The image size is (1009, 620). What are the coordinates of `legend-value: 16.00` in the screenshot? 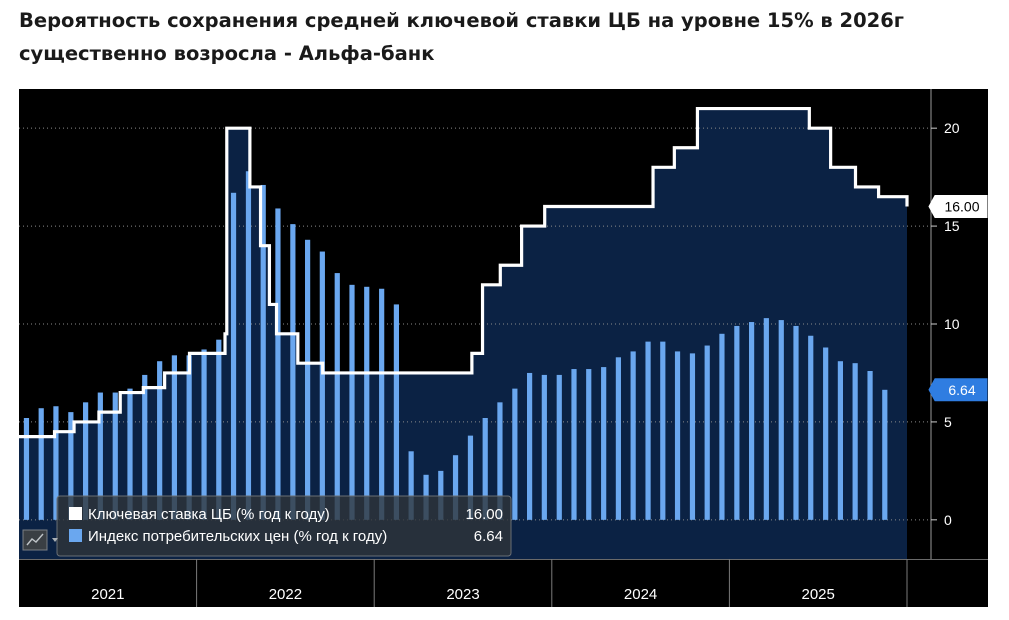 It's located at (484, 514).